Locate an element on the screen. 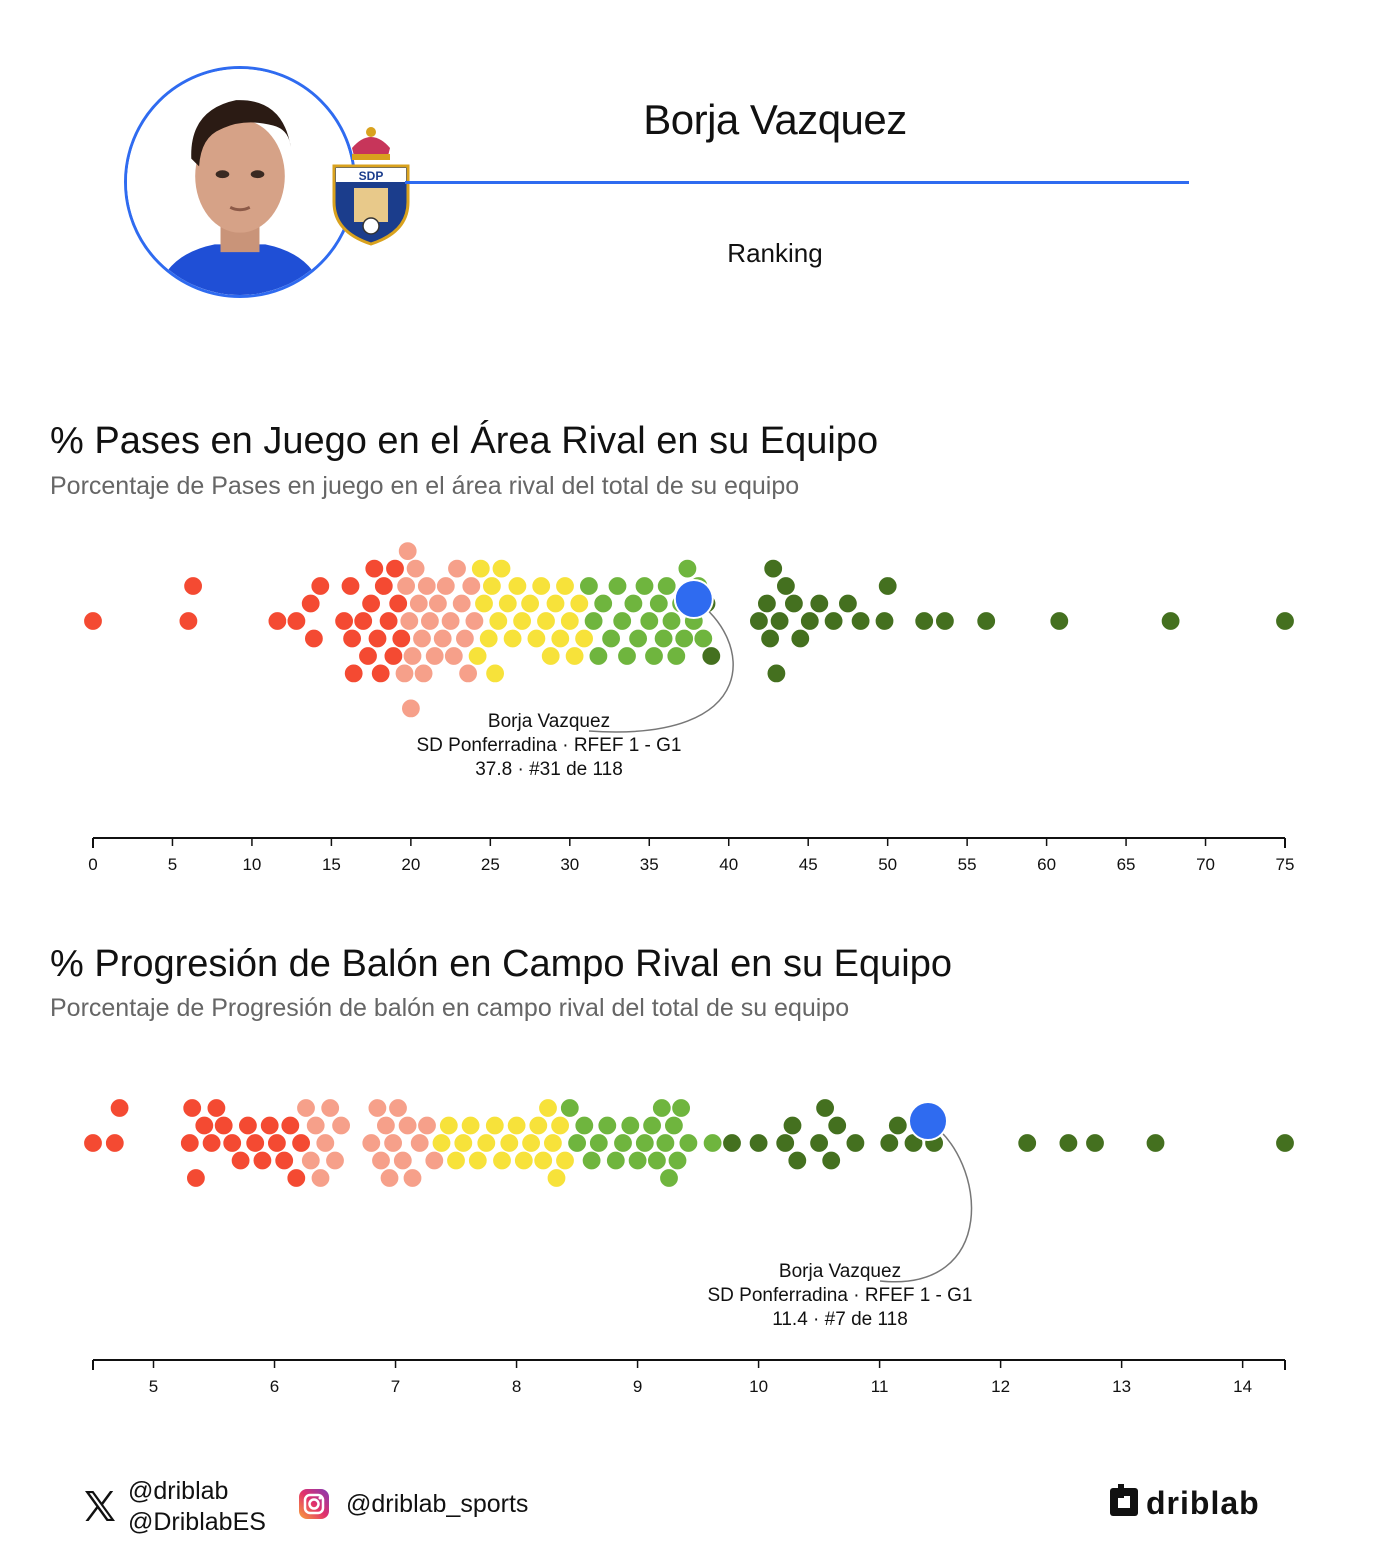 The image size is (1376, 1550). x-tick-label: 10 is located at coordinates (758, 1386).